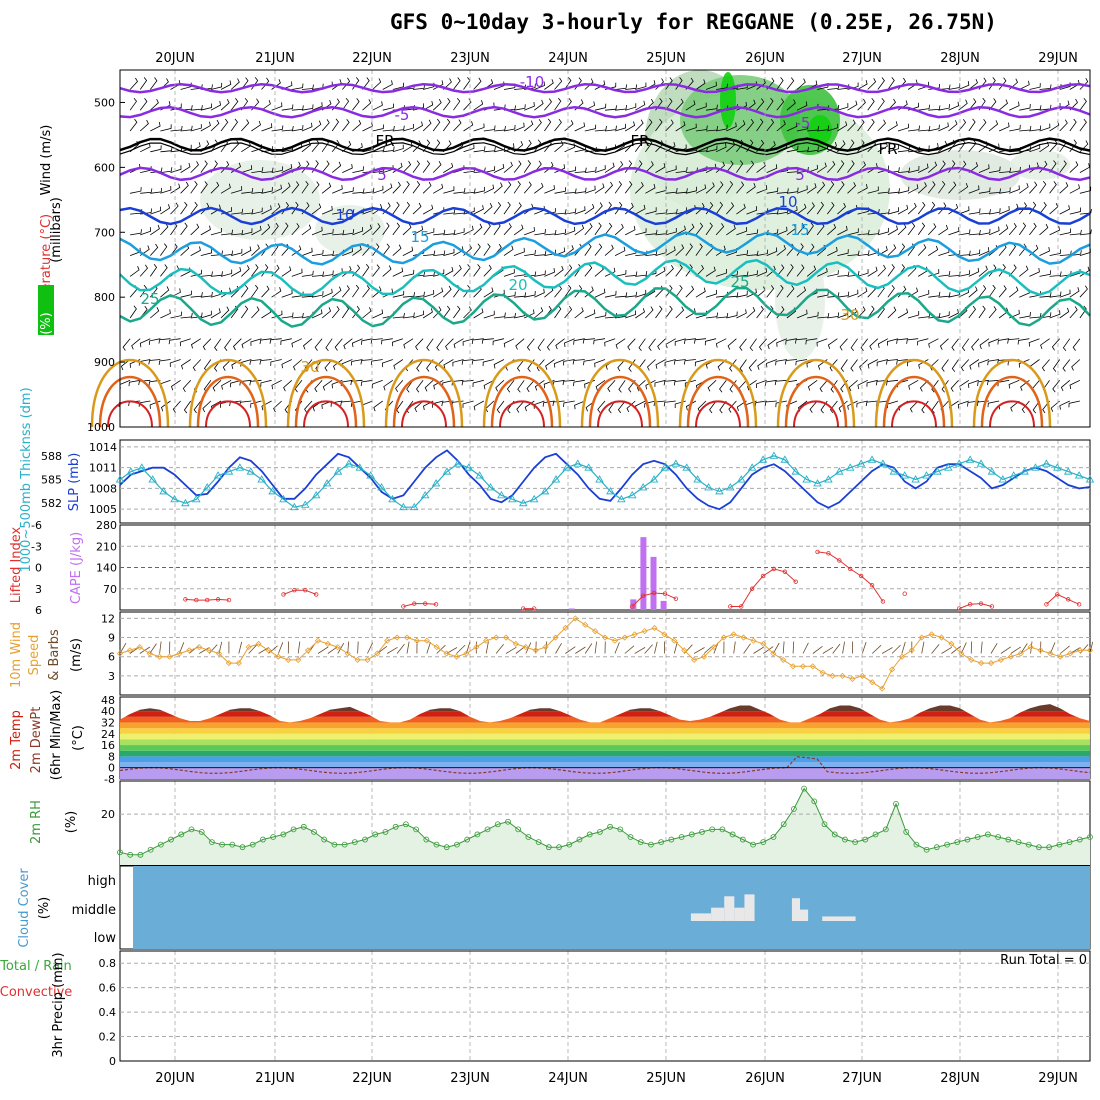 Image resolution: width=1100 pixels, height=1100 pixels. Describe the element at coordinates (56, 735) in the screenshot. I see `temp2m-label-c: (6hr Min/Max)` at that location.